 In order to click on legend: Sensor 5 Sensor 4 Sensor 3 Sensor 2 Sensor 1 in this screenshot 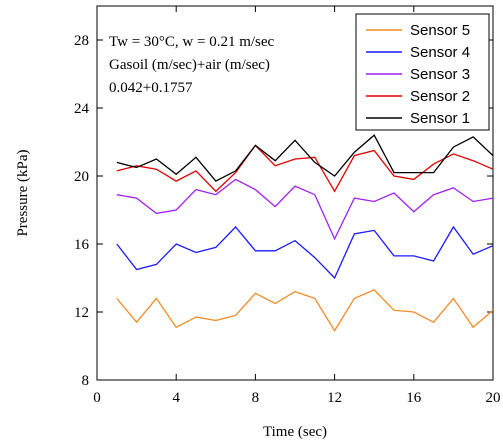, I will do `click(422, 72)`.